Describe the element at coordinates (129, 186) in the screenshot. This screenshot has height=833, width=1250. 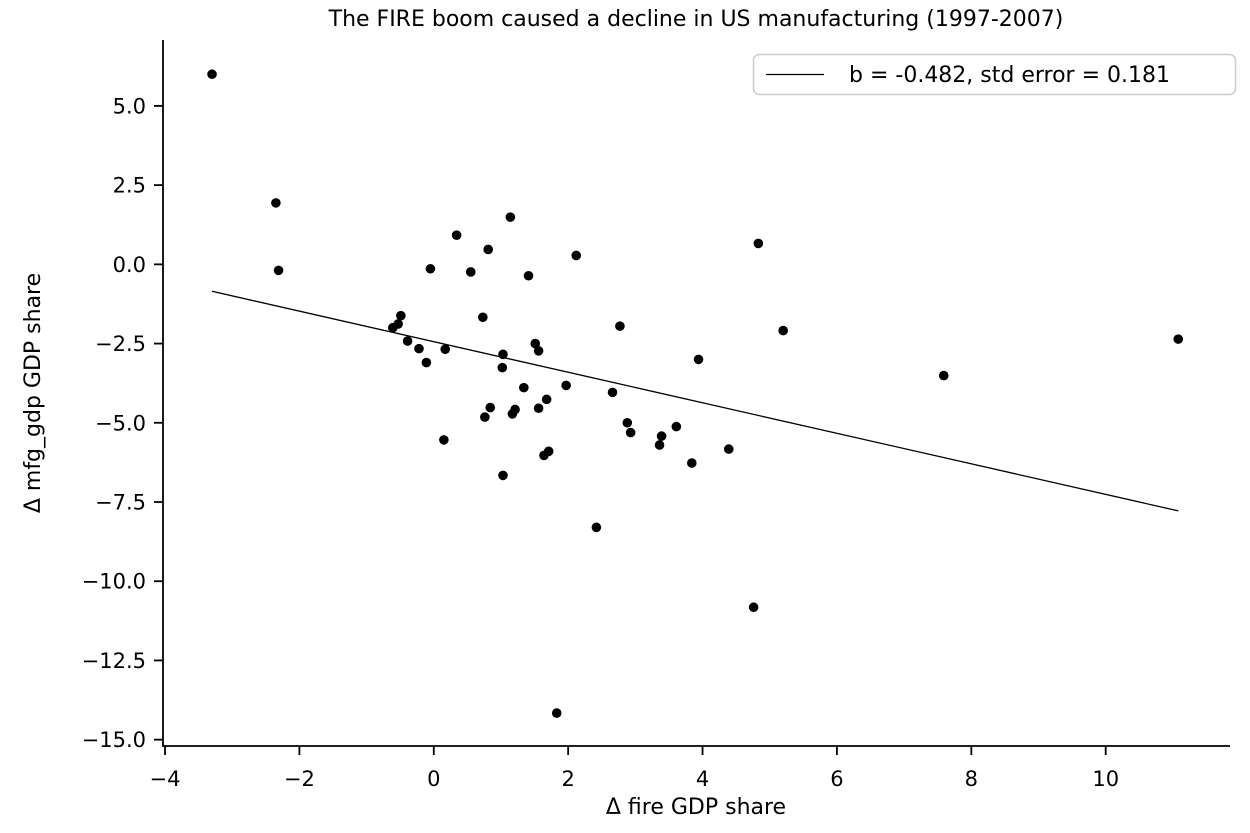
I see `y-tick-label: 2.5` at that location.